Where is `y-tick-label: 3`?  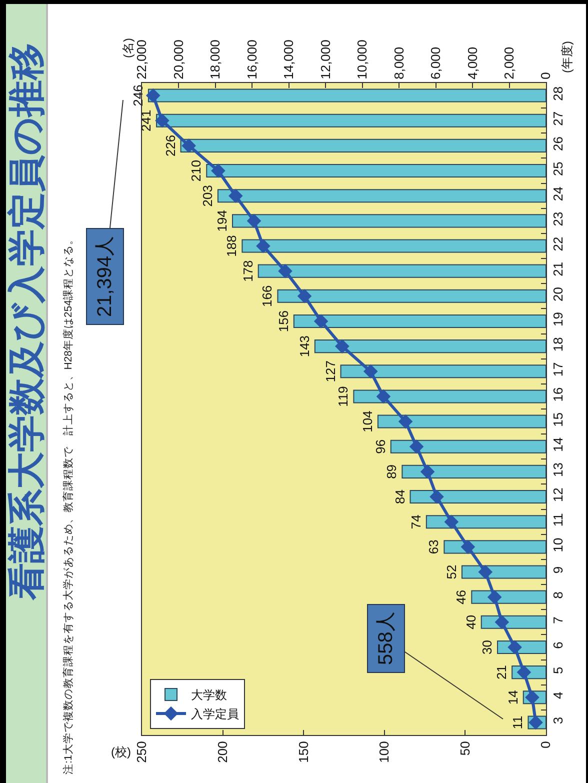
y-tick-label: 3 is located at coordinates (558, 720).